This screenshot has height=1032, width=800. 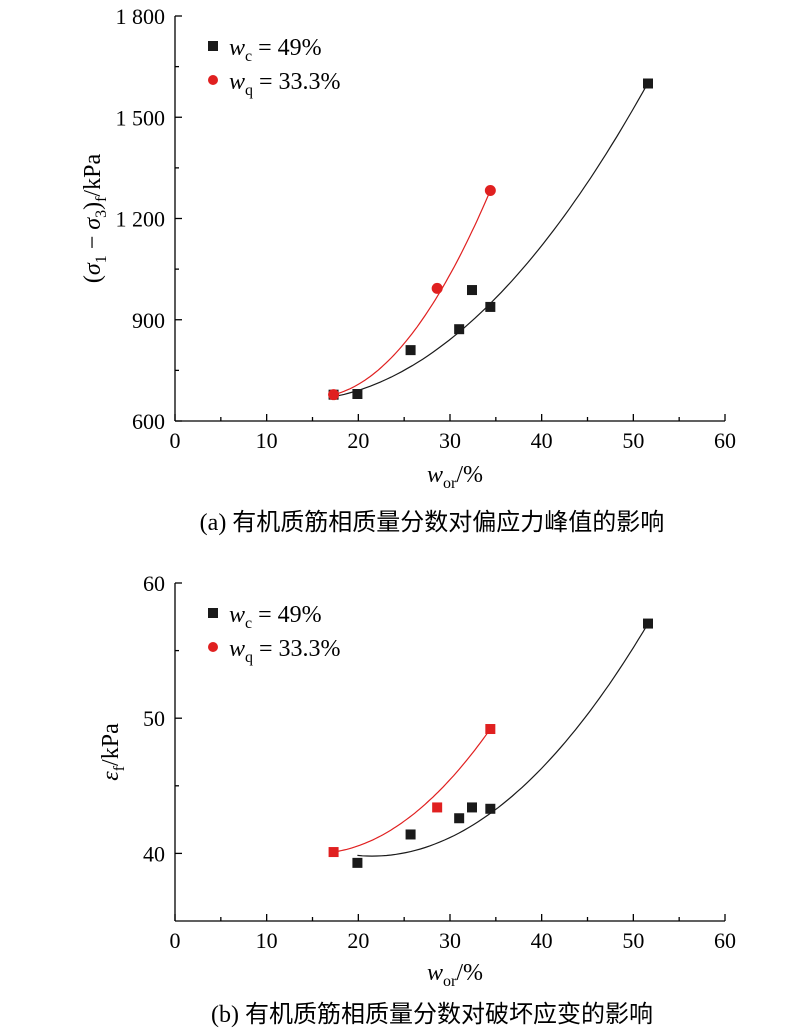 What do you see at coordinates (148, 320) in the screenshot?
I see `y-tick-label: 900` at bounding box center [148, 320].